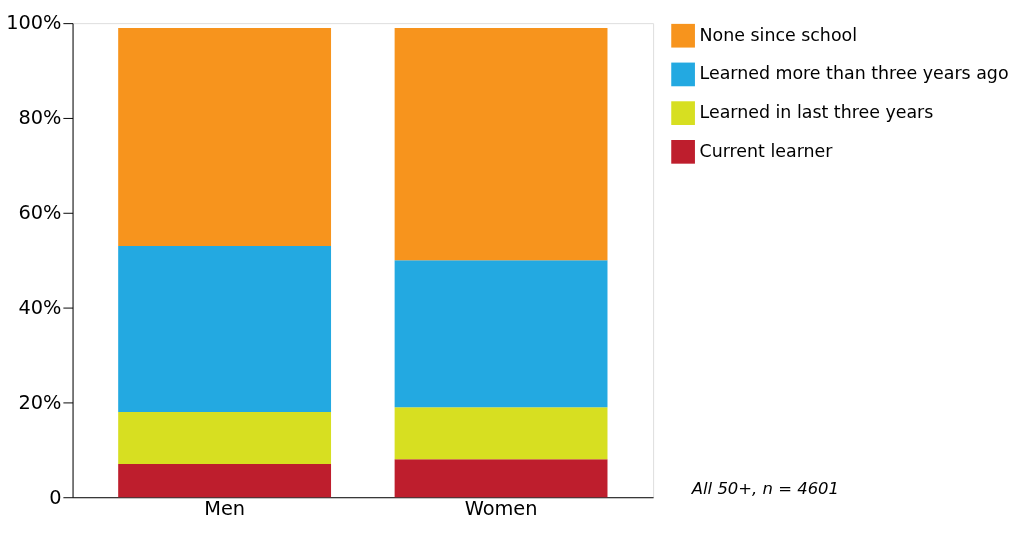 This screenshot has height=549, width=1014. I want to click on y-tick-label: 100%, so click(34, 23).